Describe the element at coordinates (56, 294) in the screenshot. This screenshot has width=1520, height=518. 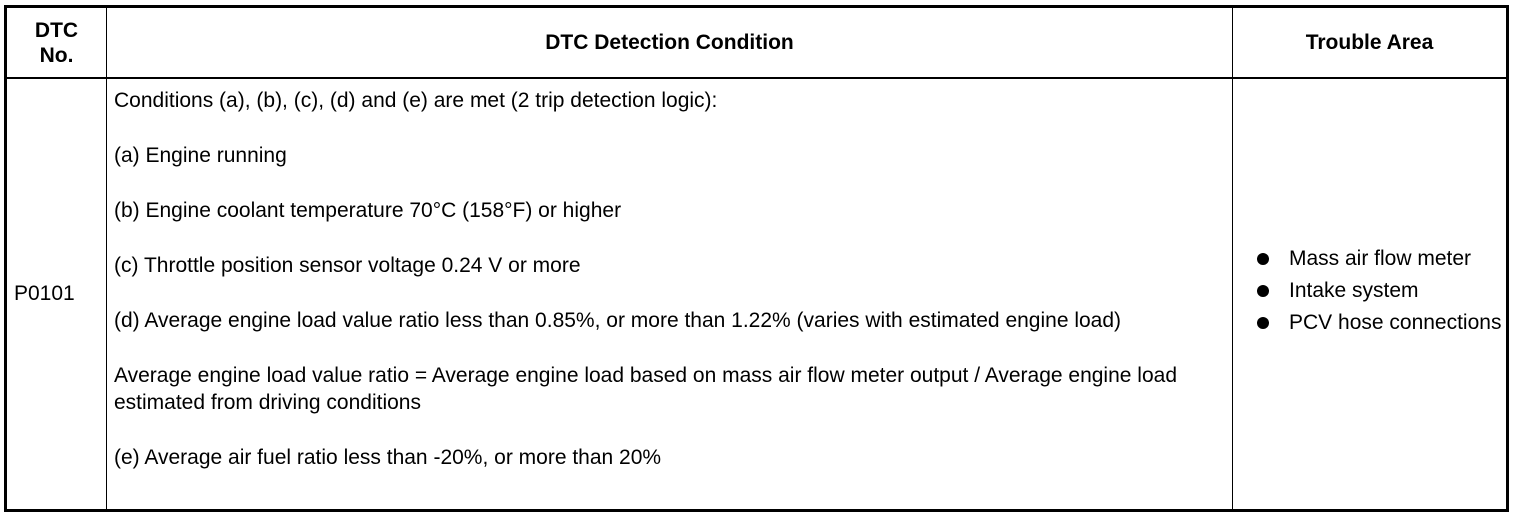
I see `dtc-code: P0101` at that location.